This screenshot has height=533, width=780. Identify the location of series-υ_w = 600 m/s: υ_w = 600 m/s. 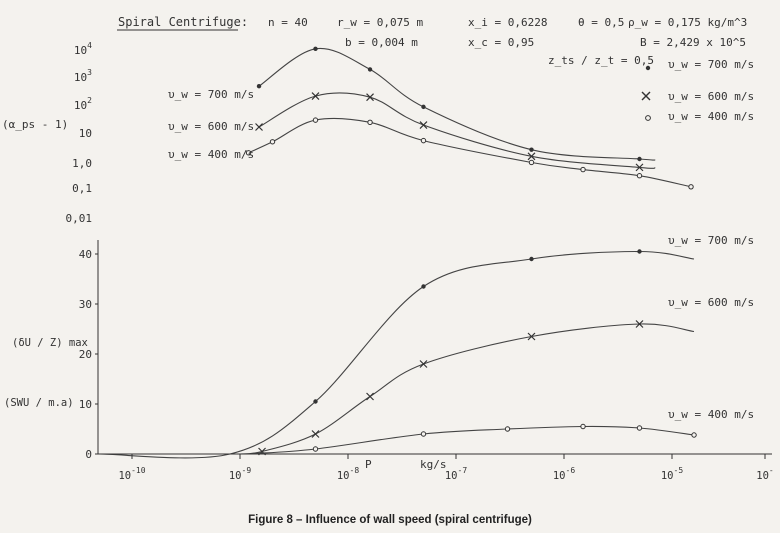
(412, 132).